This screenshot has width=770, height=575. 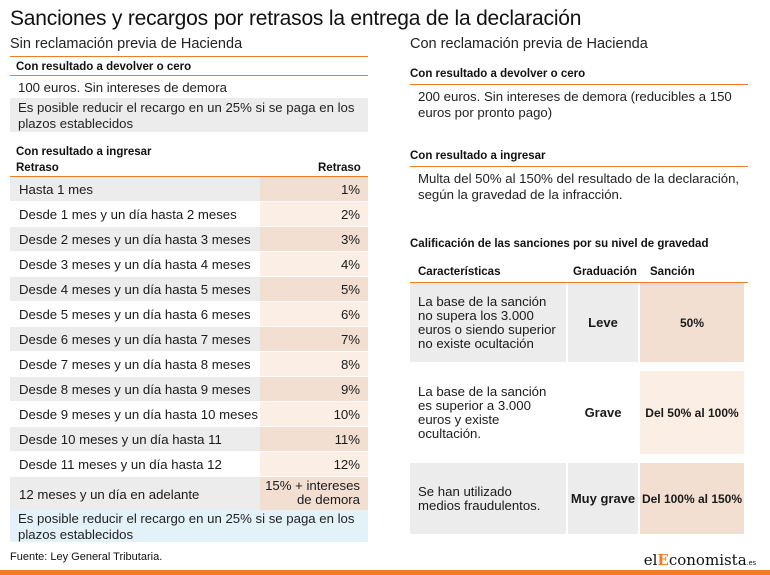 What do you see at coordinates (135, 414) in the screenshot?
I see `period-cell: Desde 9 meses y un día hasta 10 meses` at bounding box center [135, 414].